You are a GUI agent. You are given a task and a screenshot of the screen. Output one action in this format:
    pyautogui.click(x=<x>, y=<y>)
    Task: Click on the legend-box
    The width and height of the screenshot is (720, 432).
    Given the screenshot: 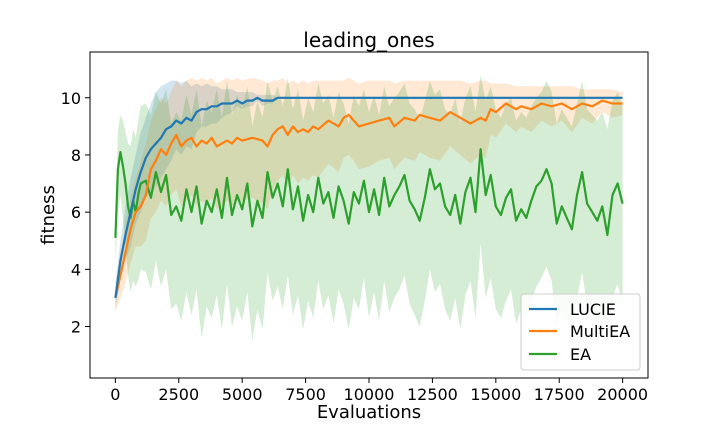 What is the action you would take?
    pyautogui.click(x=580, y=332)
    